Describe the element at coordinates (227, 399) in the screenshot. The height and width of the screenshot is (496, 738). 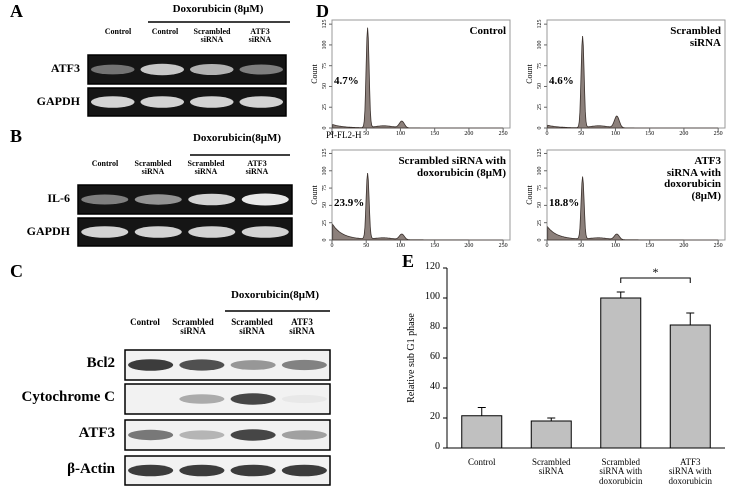
I see `blot-frame` at that location.